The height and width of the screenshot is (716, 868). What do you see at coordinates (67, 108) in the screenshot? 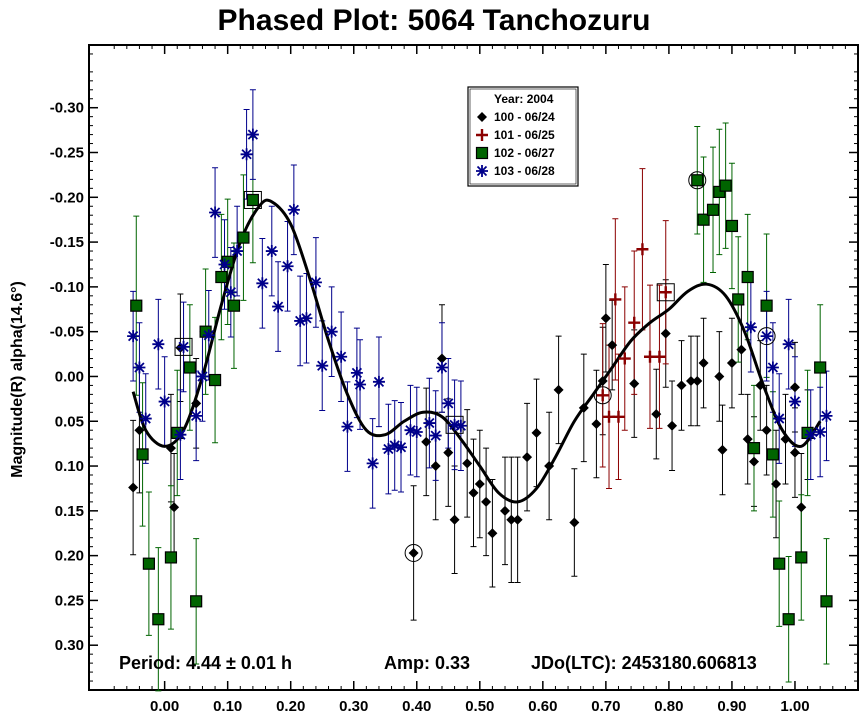
I see `y-tick-label: -0.30` at bounding box center [67, 108].